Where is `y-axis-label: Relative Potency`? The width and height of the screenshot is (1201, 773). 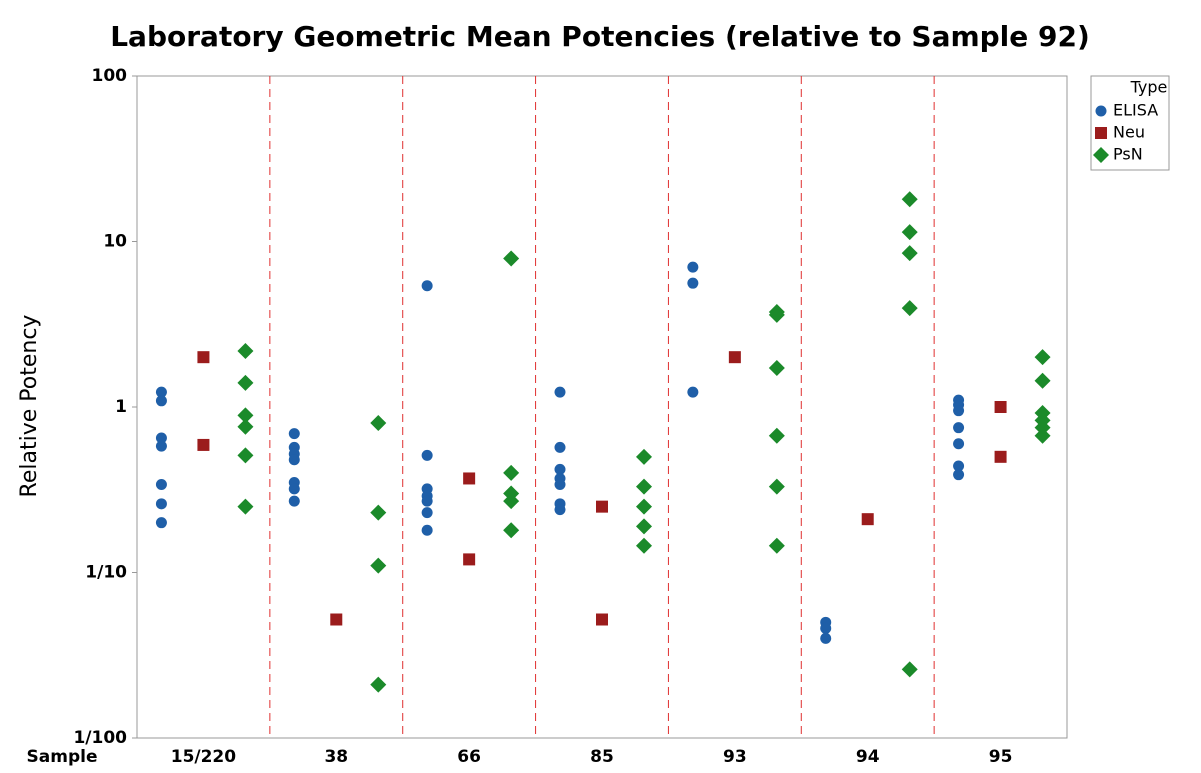
y-axis-label: Relative Potency is located at coordinates (29, 406).